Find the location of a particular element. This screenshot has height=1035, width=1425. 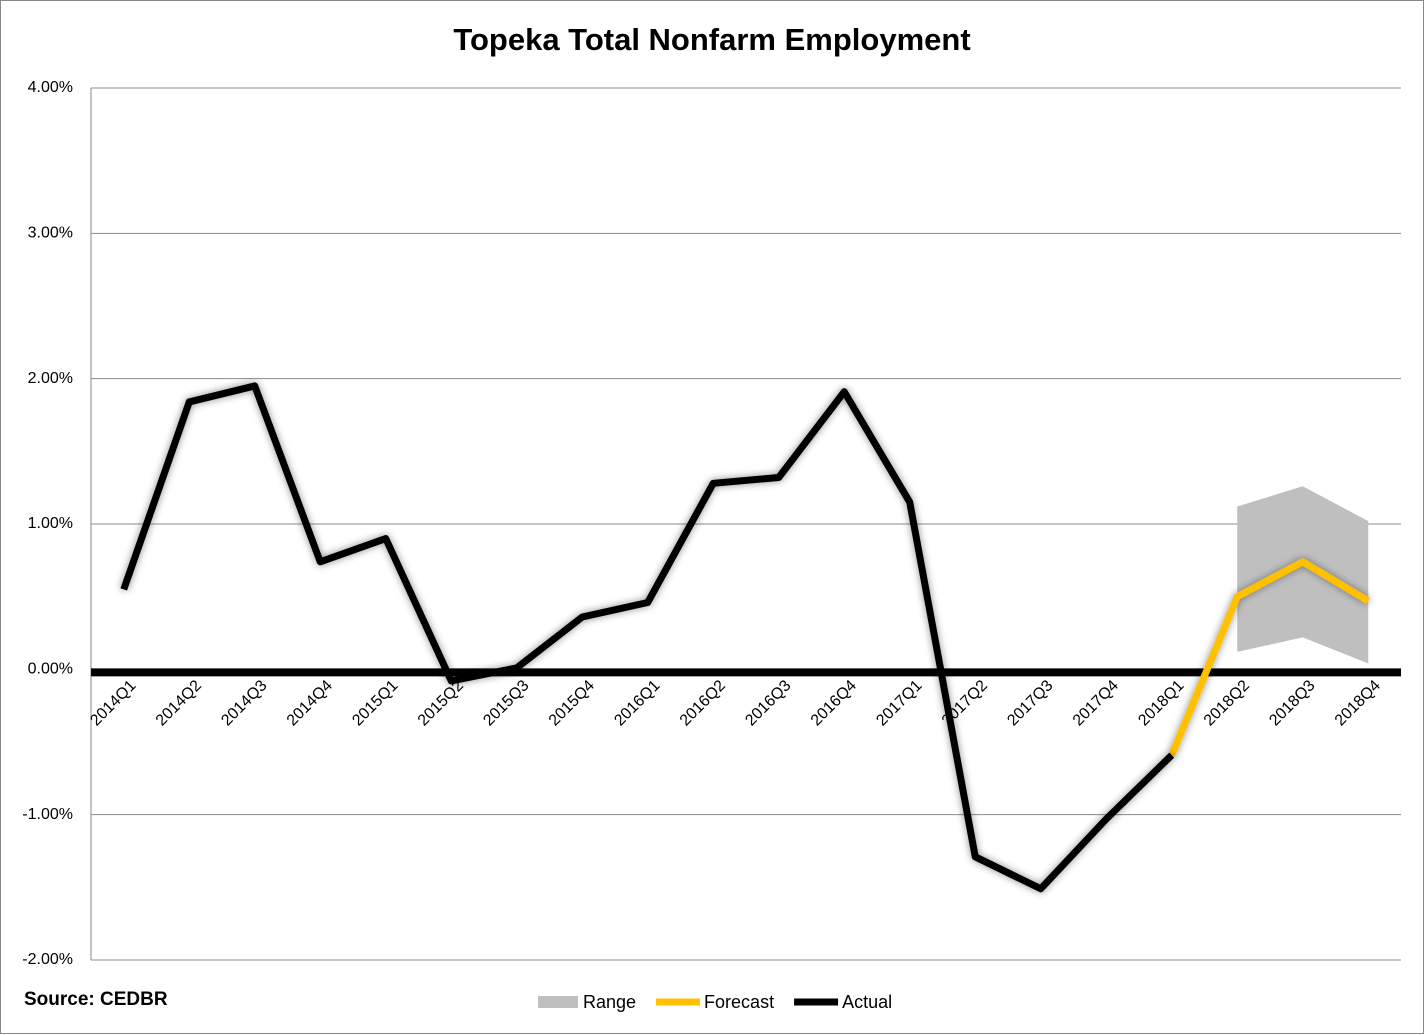

series-line is located at coordinates (1269, 657).